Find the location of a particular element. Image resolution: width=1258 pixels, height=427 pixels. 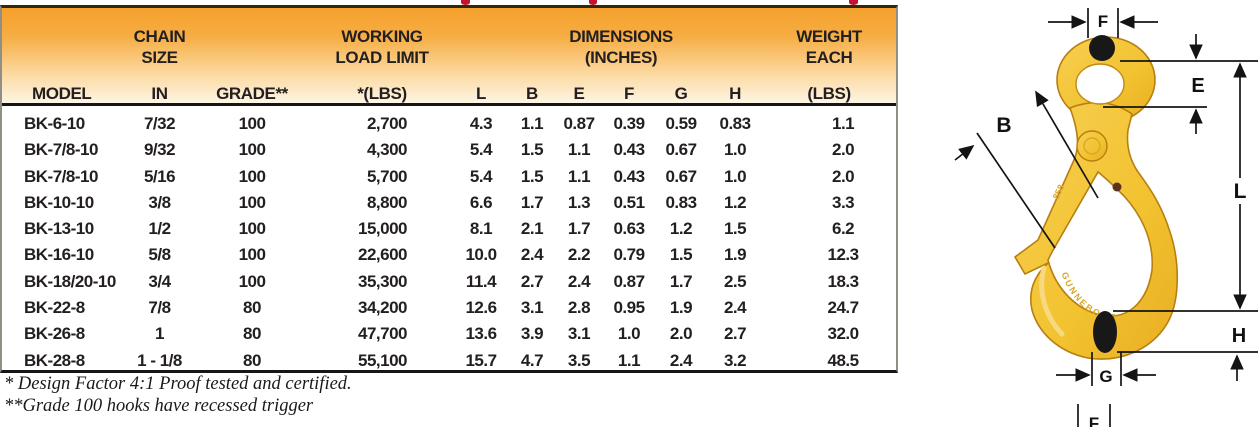

cell-wt: 18.3 is located at coordinates (843, 281).